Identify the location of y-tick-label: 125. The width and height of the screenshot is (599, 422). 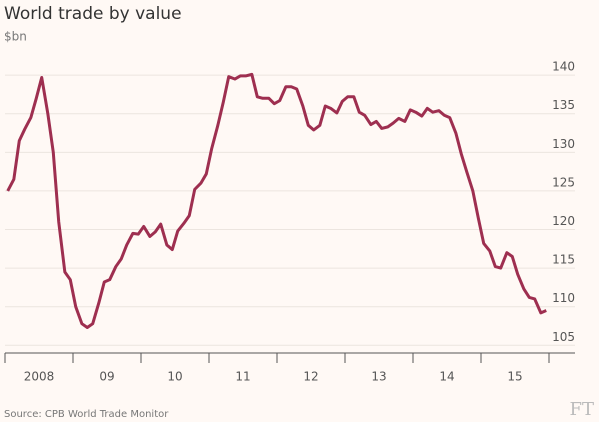
(563, 182).